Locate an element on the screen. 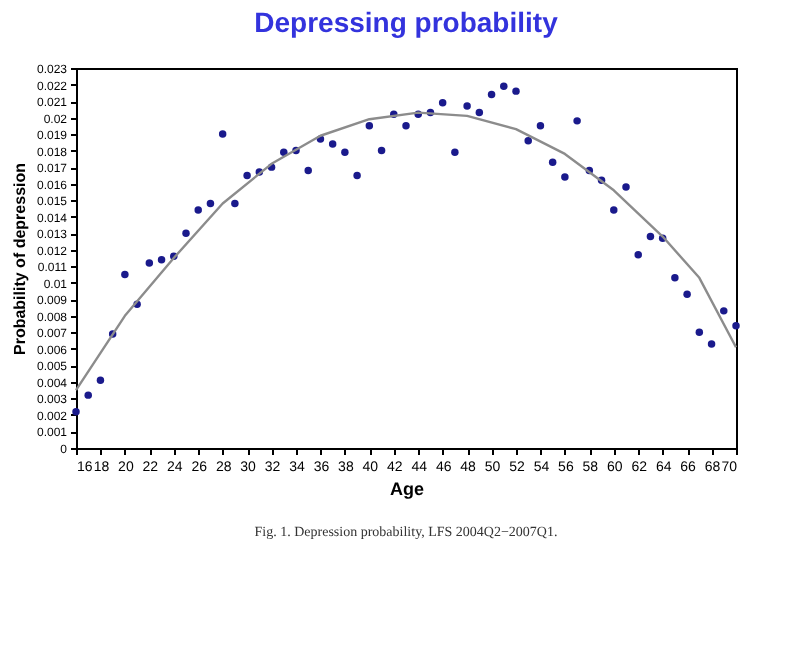  x-axis-title: Age is located at coordinates (407, 489).